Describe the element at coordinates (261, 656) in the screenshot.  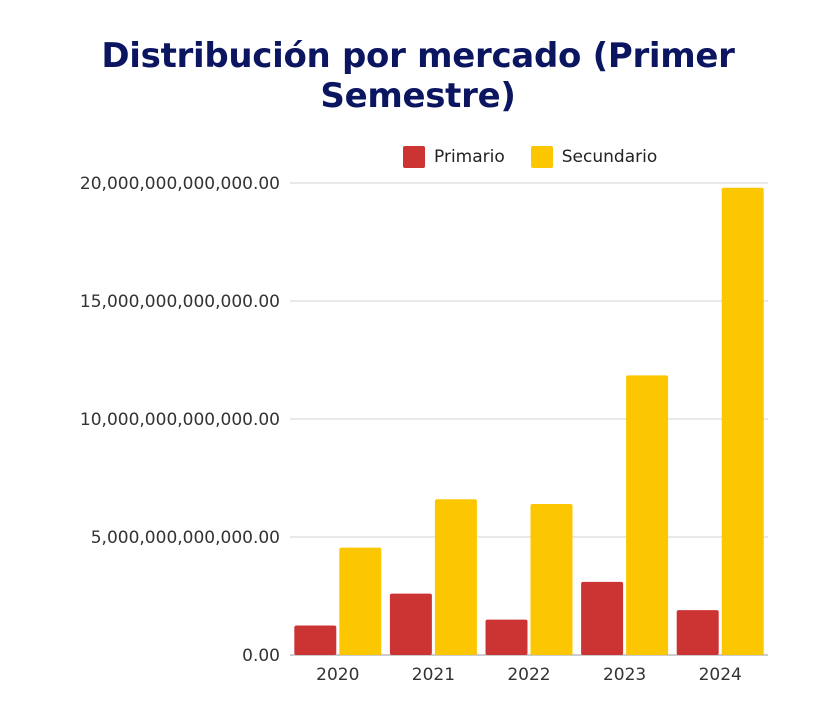
I see `y-tick-label: 0.00` at that location.